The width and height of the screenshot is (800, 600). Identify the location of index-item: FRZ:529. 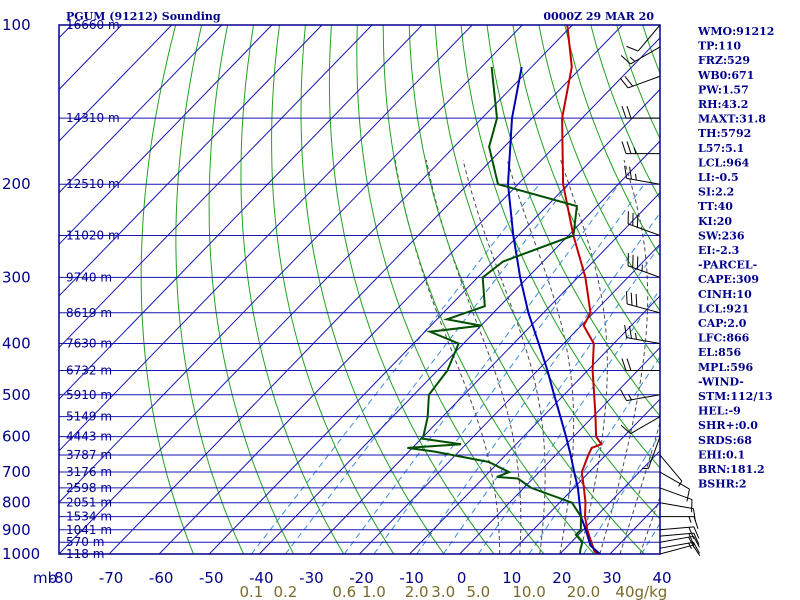
(724, 60).